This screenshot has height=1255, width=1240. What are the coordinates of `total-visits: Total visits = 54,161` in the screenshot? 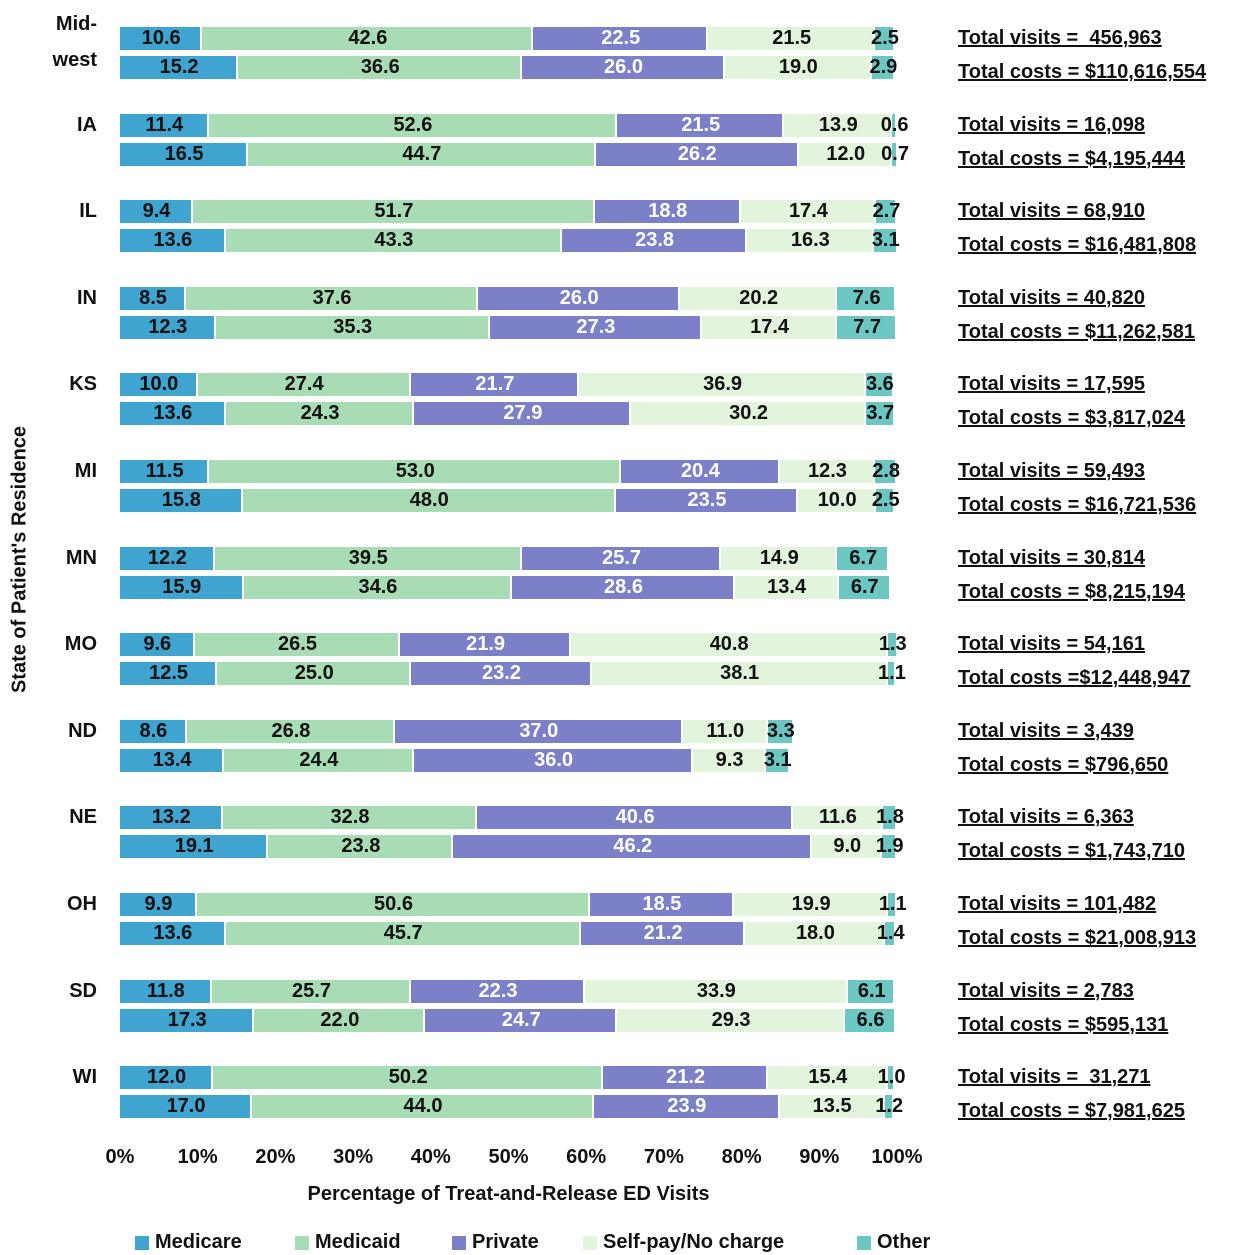 It's located at (1051, 644).